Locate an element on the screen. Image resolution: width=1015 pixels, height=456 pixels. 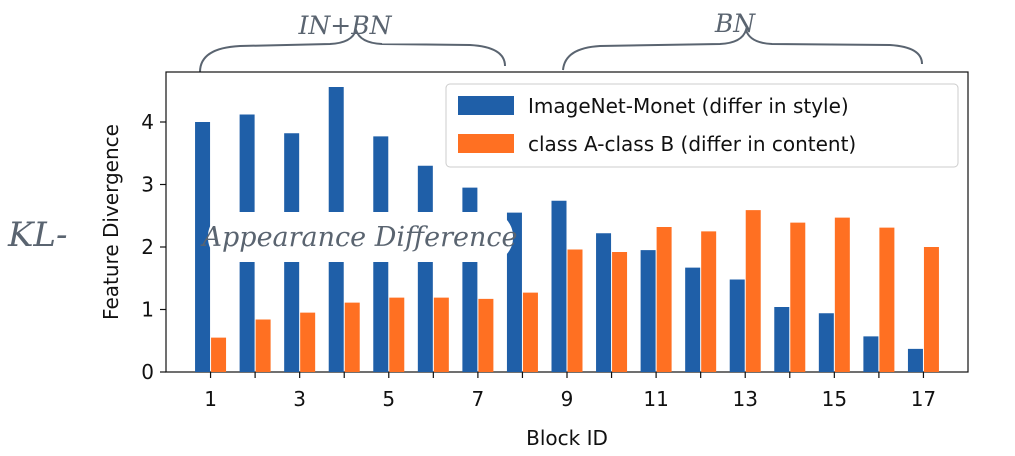
x-tick-label-15: 15 is located at coordinates (834, 399).